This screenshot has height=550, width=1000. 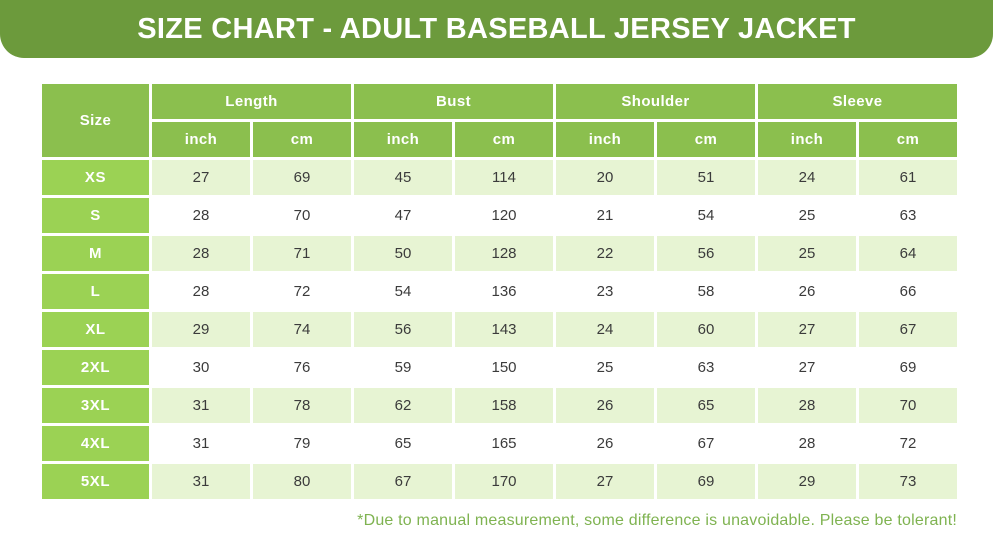 I want to click on value-cell-4xl-shoulder-cm: 67, so click(x=706, y=443).